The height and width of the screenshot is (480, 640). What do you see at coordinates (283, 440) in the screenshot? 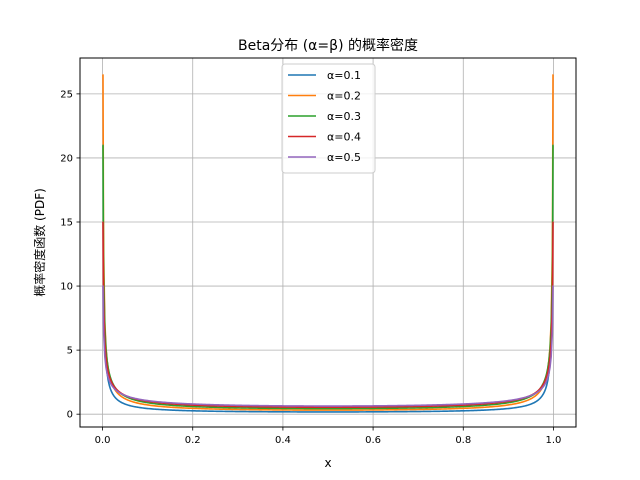
I see `x-tick-label: 0.4` at bounding box center [283, 440].